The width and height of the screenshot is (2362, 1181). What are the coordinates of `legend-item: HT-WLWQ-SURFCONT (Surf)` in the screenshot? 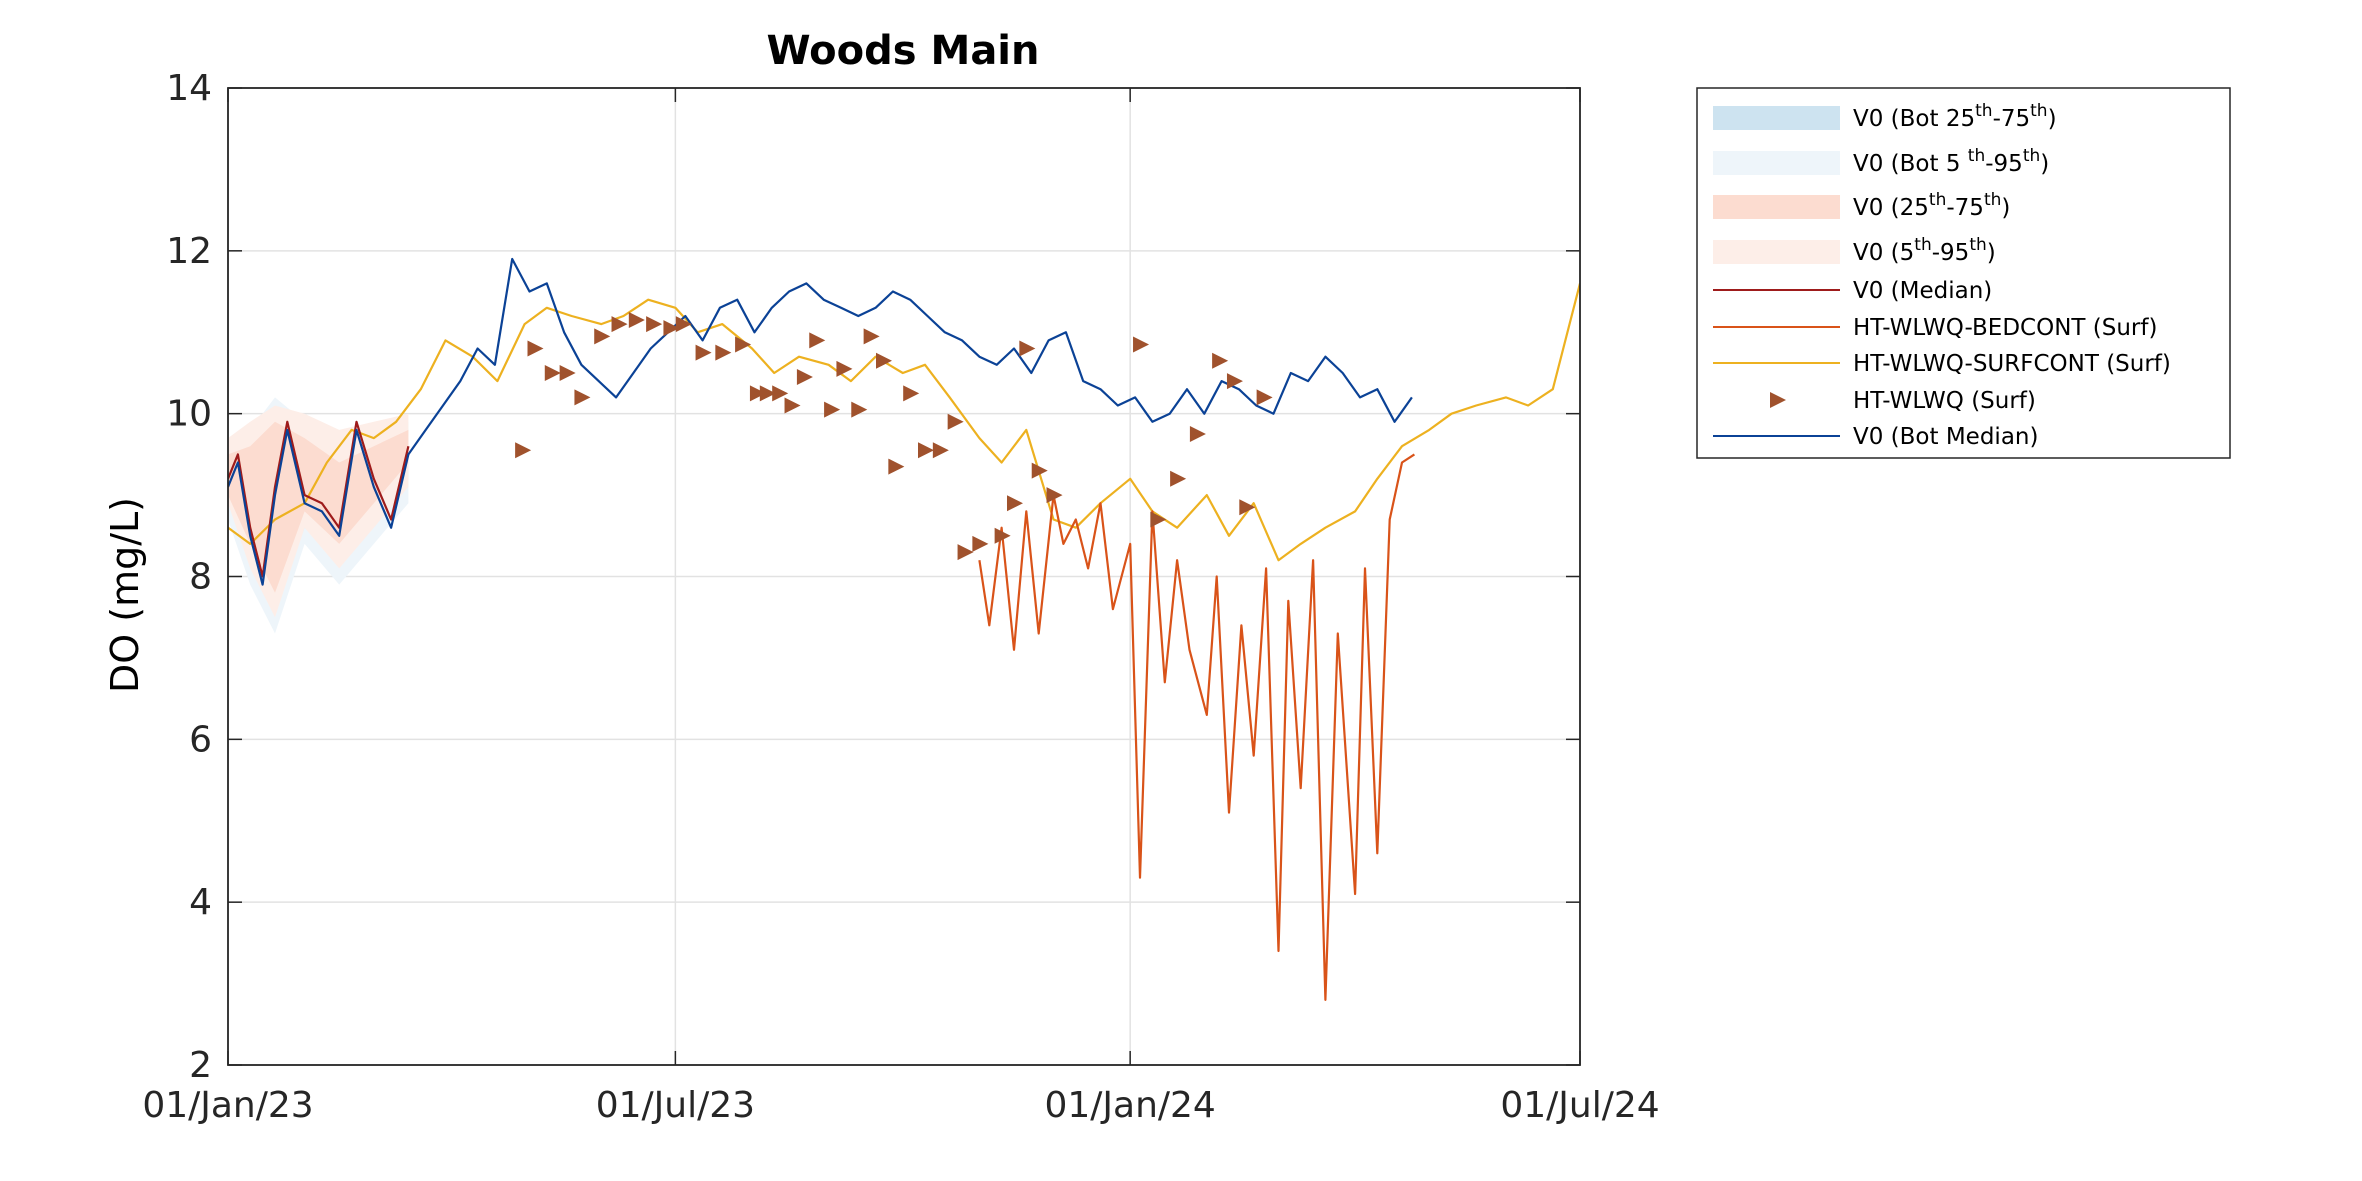 It's located at (1942, 364).